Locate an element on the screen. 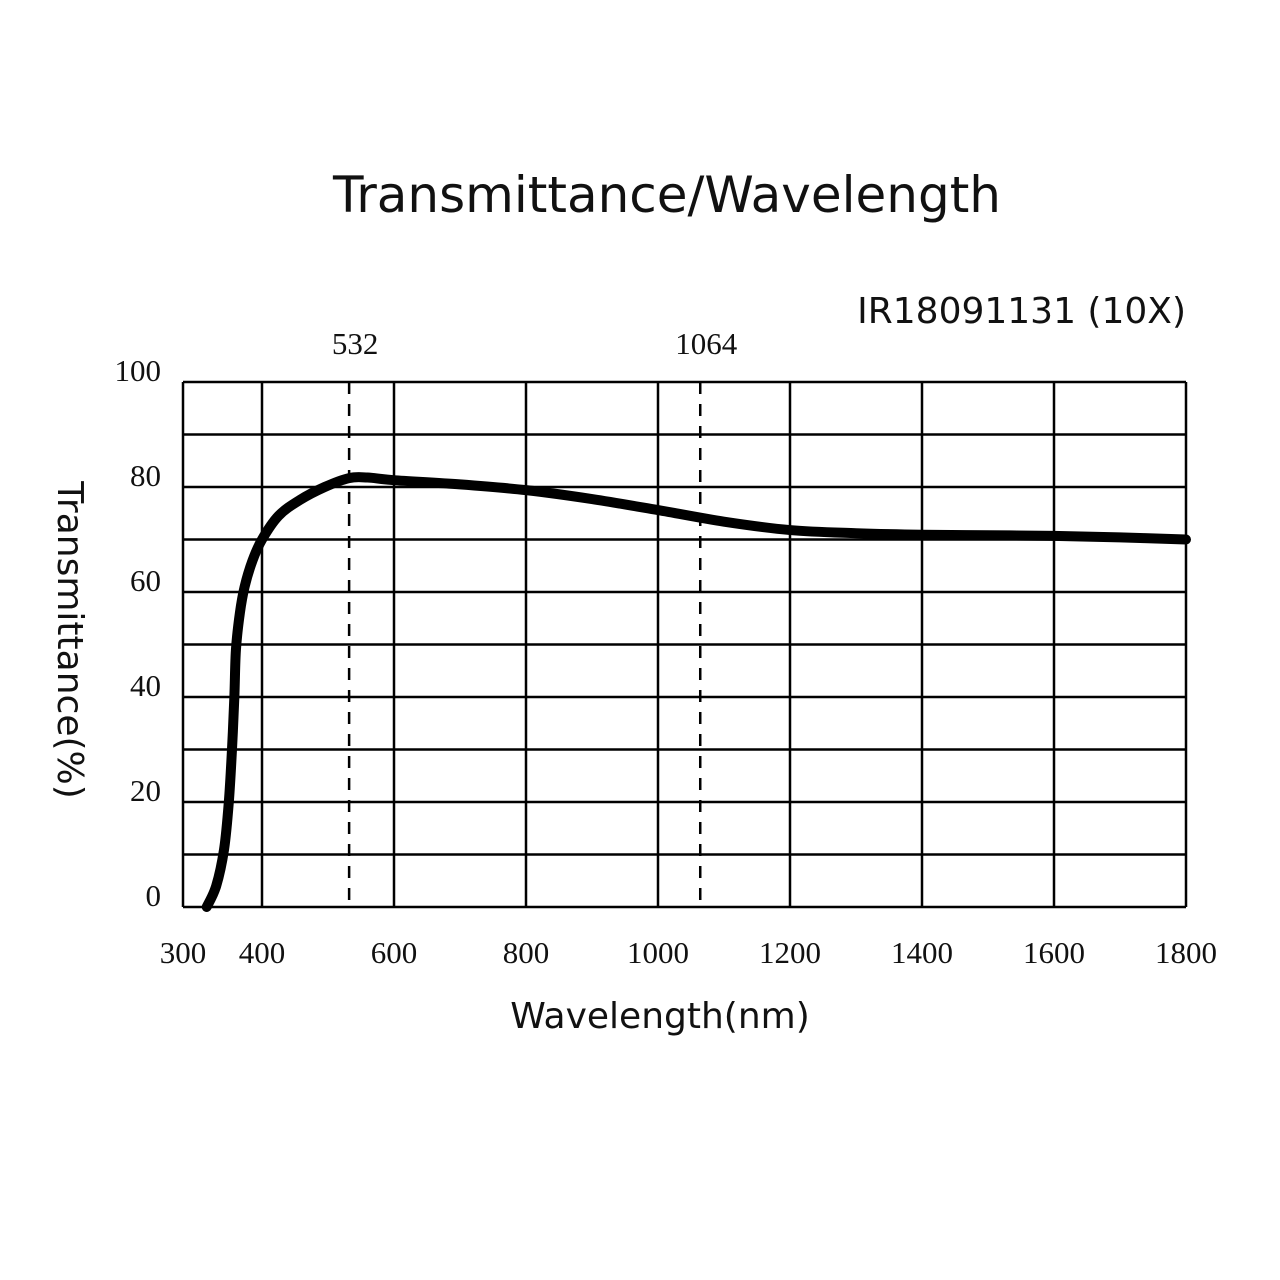 The width and height of the screenshot is (1280, 1280). chart-title: Transmittance/Wavelength is located at coordinates (666, 195).